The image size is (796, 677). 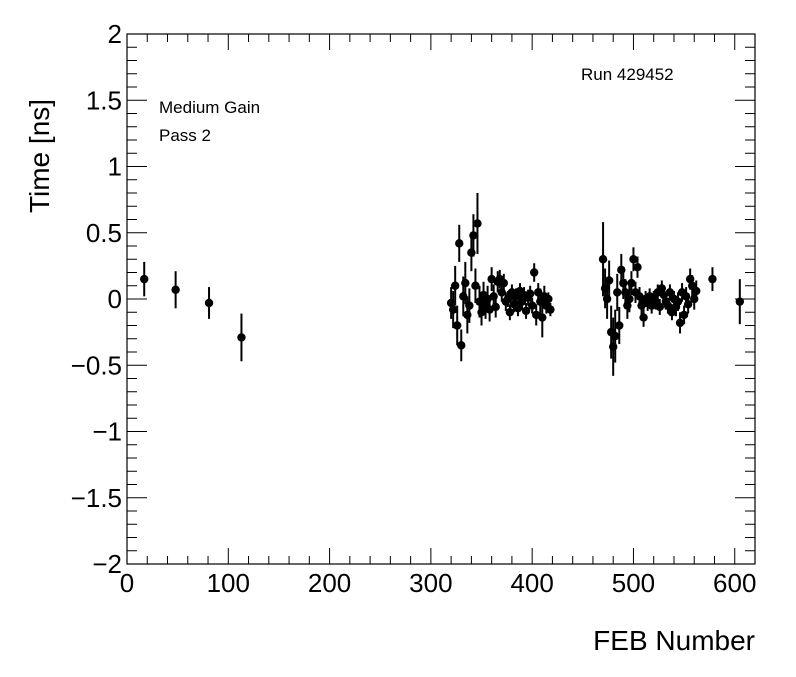 What do you see at coordinates (115, 34) in the screenshot?
I see `y-tick-label: 2` at bounding box center [115, 34].